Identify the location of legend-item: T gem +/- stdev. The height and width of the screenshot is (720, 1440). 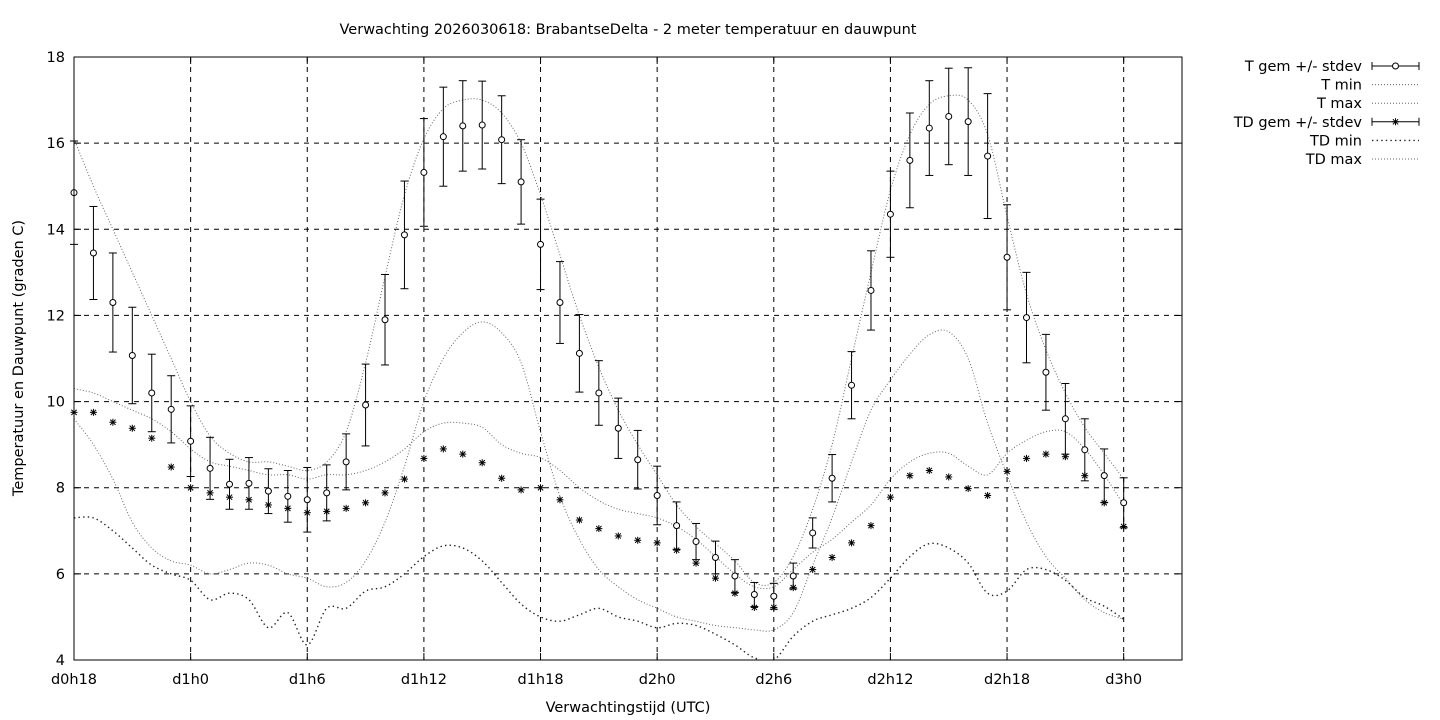
(1332, 67).